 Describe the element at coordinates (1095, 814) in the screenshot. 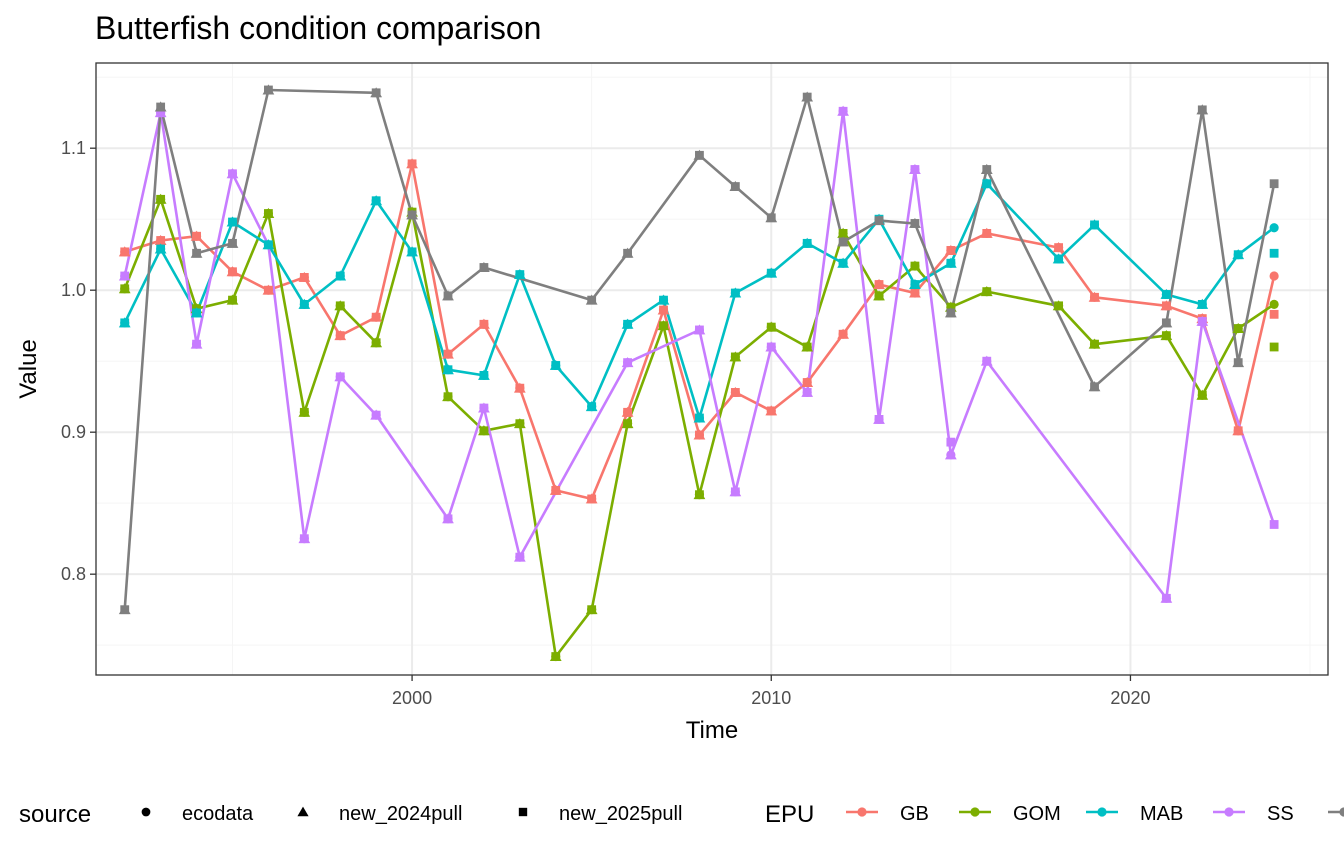

I see `color-legend: GB GOM MAB SS` at that location.